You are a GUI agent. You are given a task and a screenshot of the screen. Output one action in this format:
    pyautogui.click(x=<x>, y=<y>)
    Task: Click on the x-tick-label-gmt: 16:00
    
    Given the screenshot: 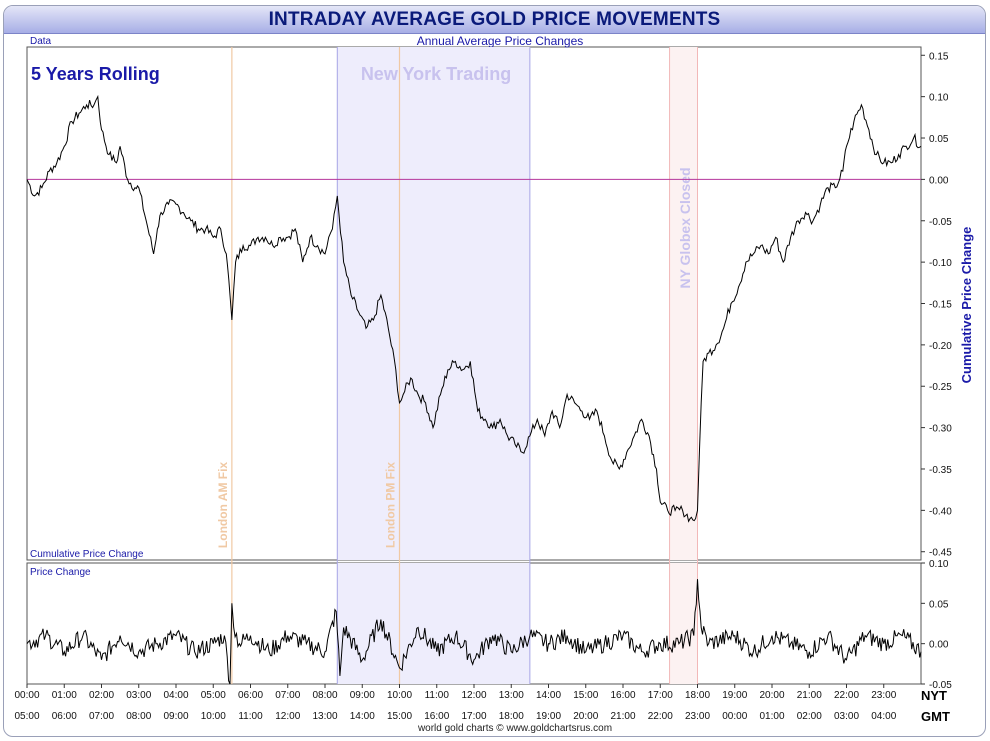 What is the action you would take?
    pyautogui.click(x=436, y=716)
    